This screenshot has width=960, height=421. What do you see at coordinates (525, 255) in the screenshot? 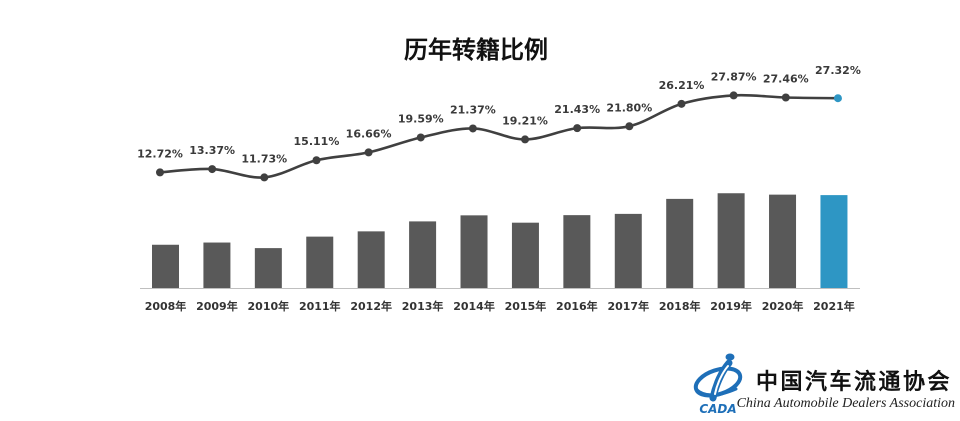
I see `bar-2015` at bounding box center [525, 255].